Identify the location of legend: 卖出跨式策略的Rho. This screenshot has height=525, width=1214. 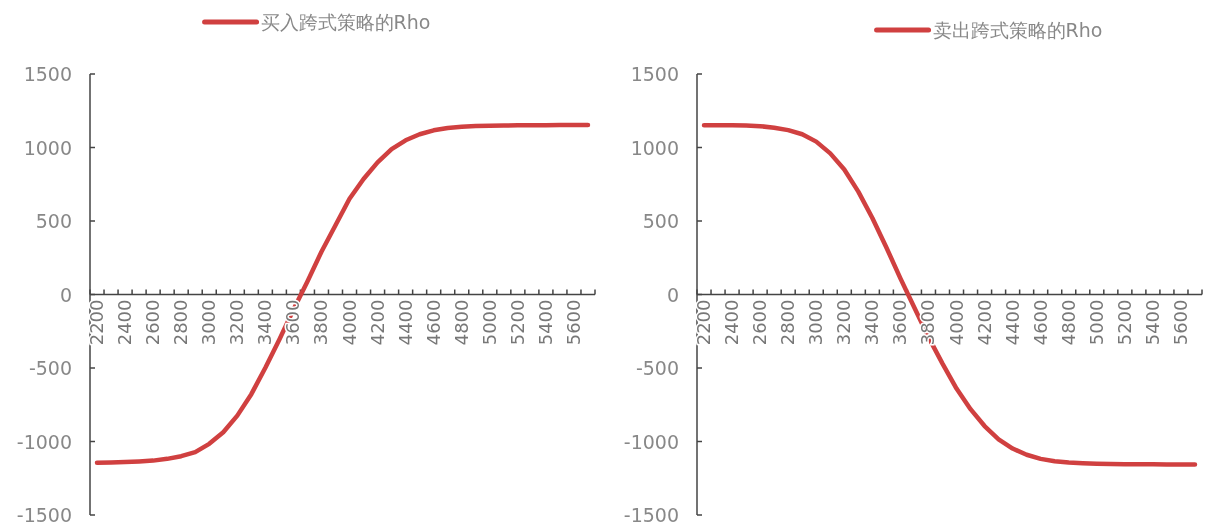
(988, 30).